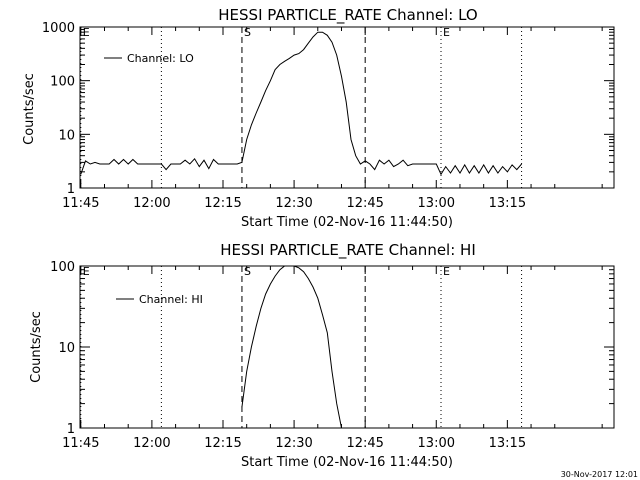 The height and width of the screenshot is (480, 640). I want to click on hi-x-tick-label: 13:15, so click(507, 443).